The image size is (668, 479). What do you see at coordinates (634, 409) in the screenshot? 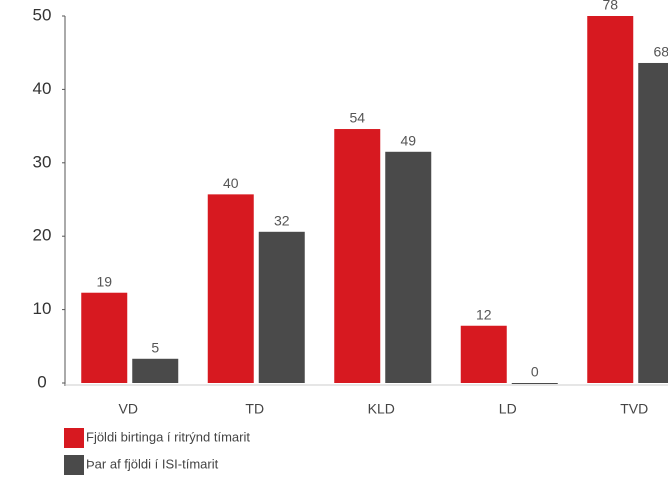
I see `x-tick-label: TVD` at bounding box center [634, 409].